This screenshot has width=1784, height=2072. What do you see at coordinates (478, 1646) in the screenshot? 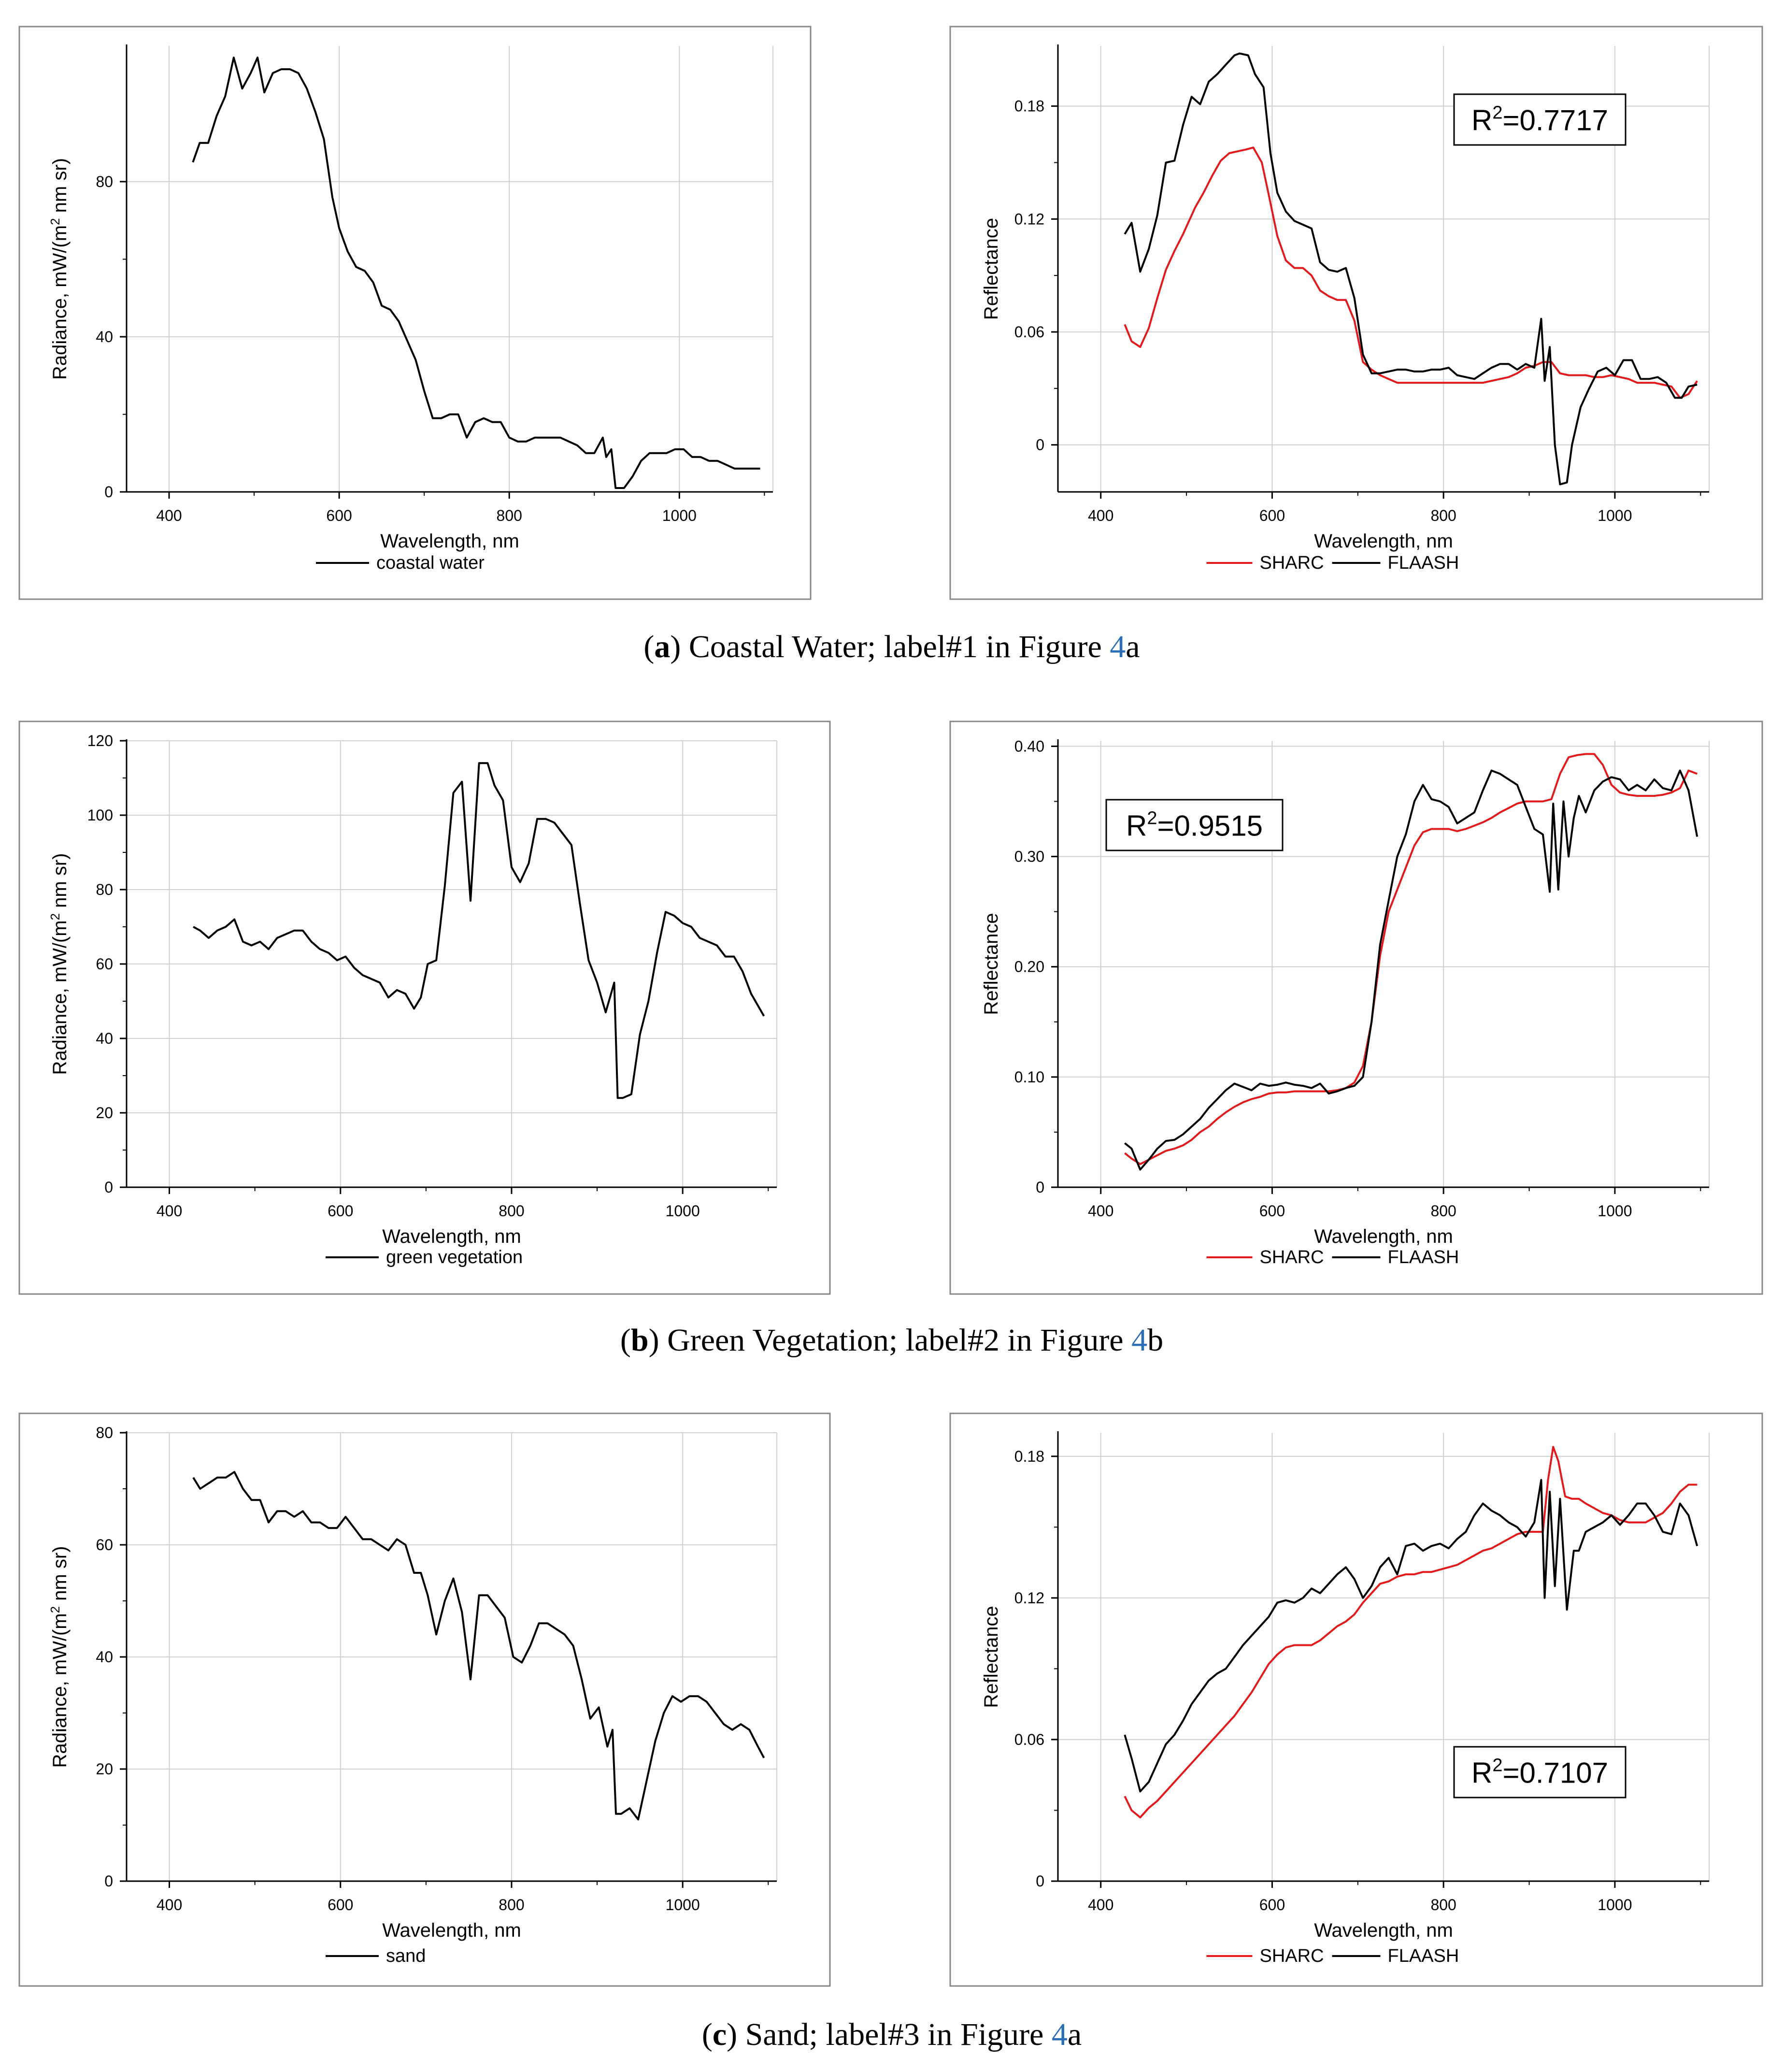
I see `series-sand-line` at bounding box center [478, 1646].